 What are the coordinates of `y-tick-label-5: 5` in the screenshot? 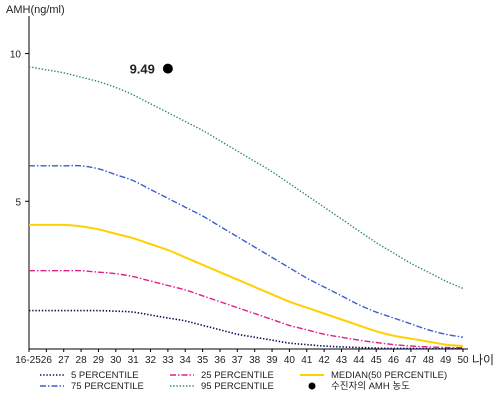 It's located at (18, 202).